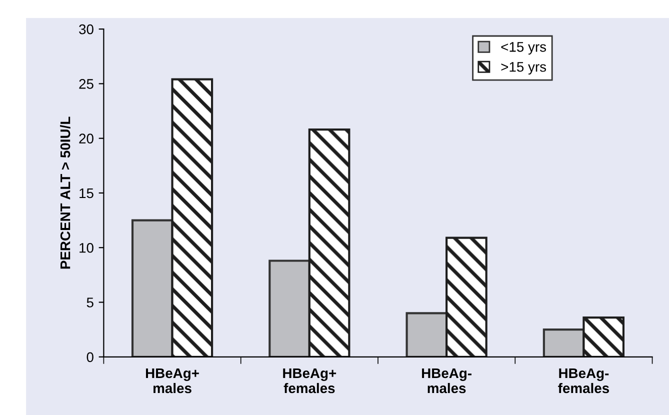 The width and height of the screenshot is (669, 415). Describe the element at coordinates (523, 68) in the screenshot. I see `legend-label: >15 yrs` at that location.